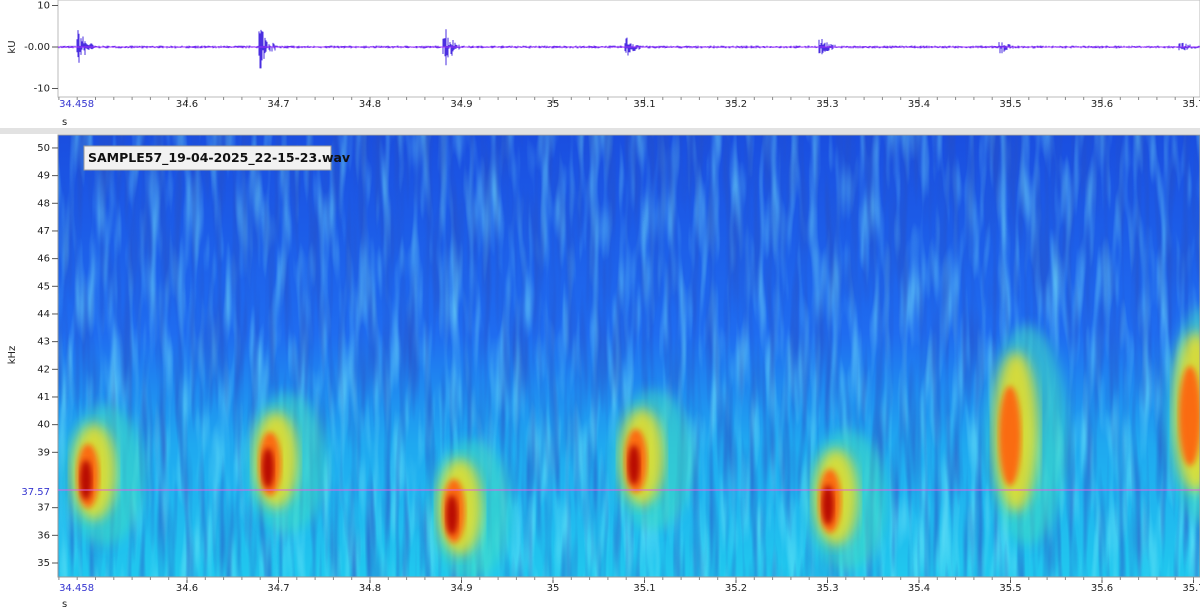 The image size is (1200, 611). Describe the element at coordinates (64, 604) in the screenshot. I see `spectrogram-x-unit: s` at that location.